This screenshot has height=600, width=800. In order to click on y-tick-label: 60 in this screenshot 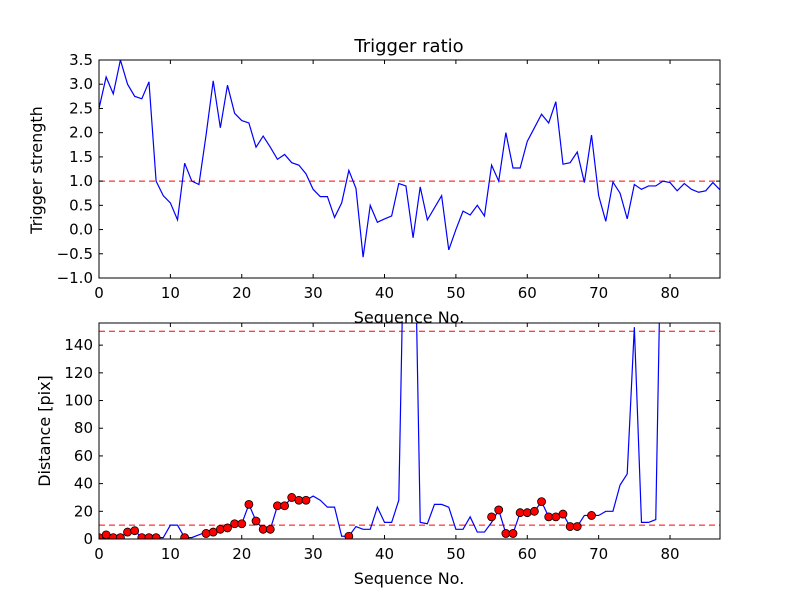, I will do `click(83, 456)`.